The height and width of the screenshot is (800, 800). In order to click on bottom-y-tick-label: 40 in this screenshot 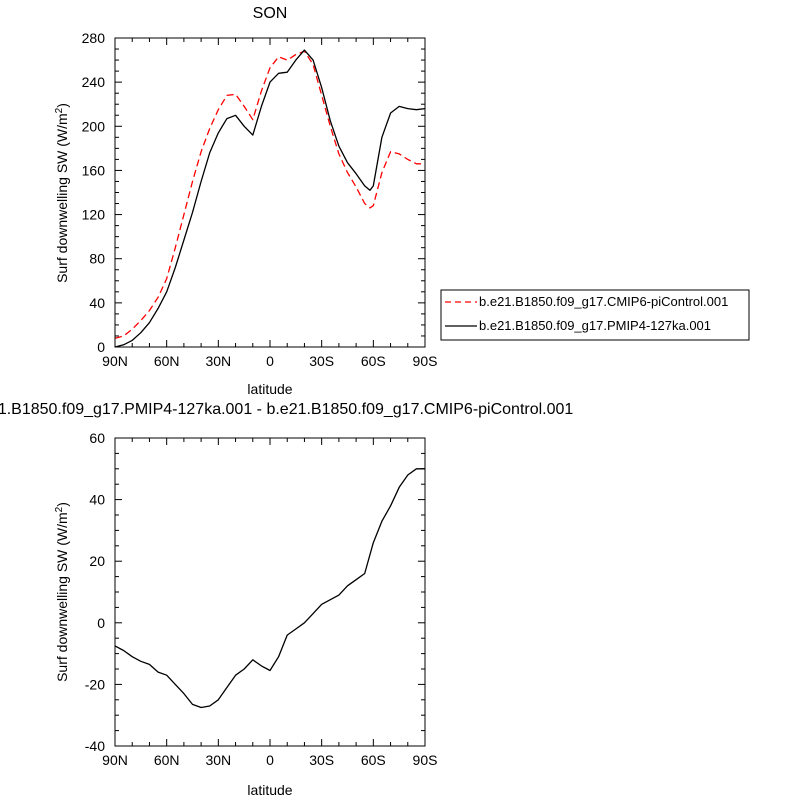, I will do `click(97, 500)`.